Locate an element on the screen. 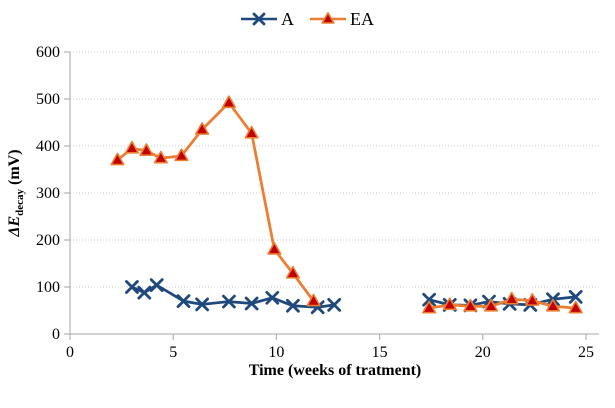 The width and height of the screenshot is (615, 408). legend-marker-EA is located at coordinates (328, 17).